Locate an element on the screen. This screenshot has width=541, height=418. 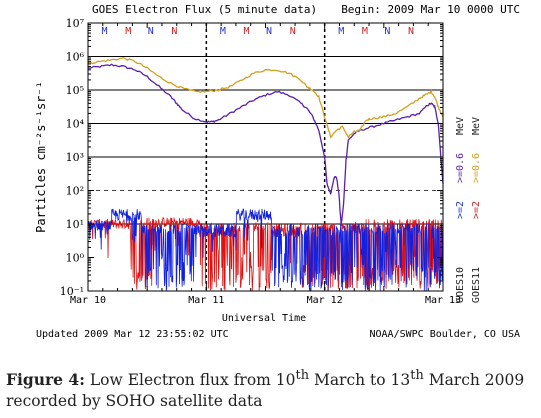
x-tick-label: Mar 13 is located at coordinates (443, 300).